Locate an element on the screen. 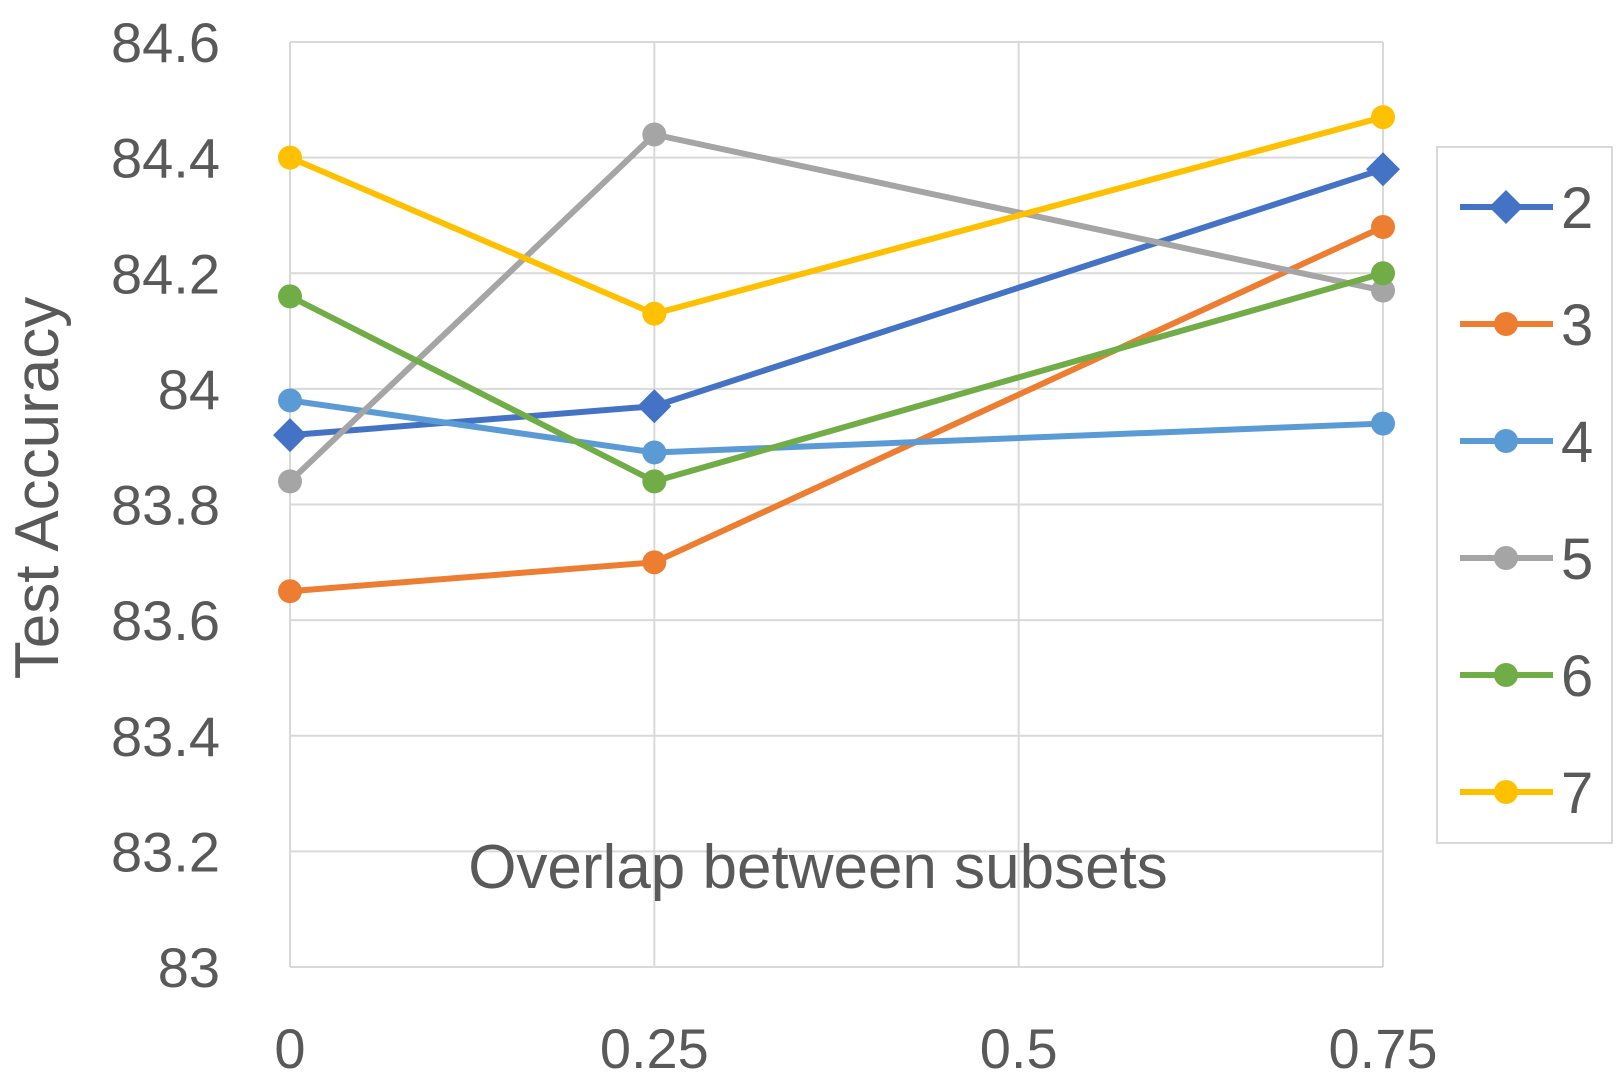  y-tick-label: 83.4 is located at coordinates (165, 736).